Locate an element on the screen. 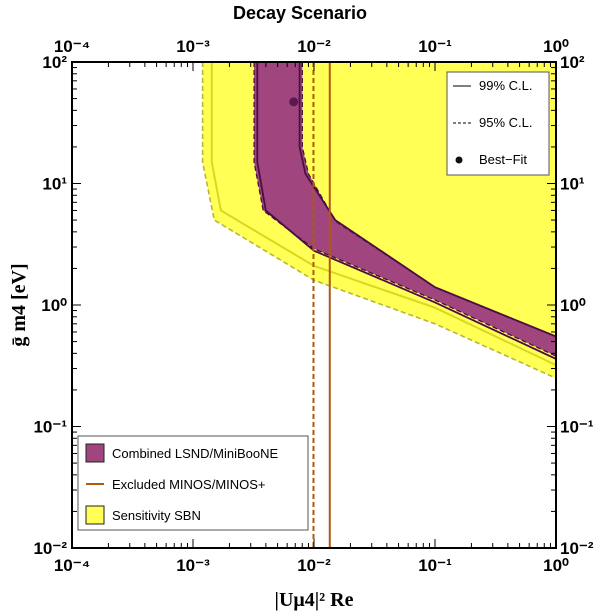  legend-cl-box is located at coordinates (498, 123).